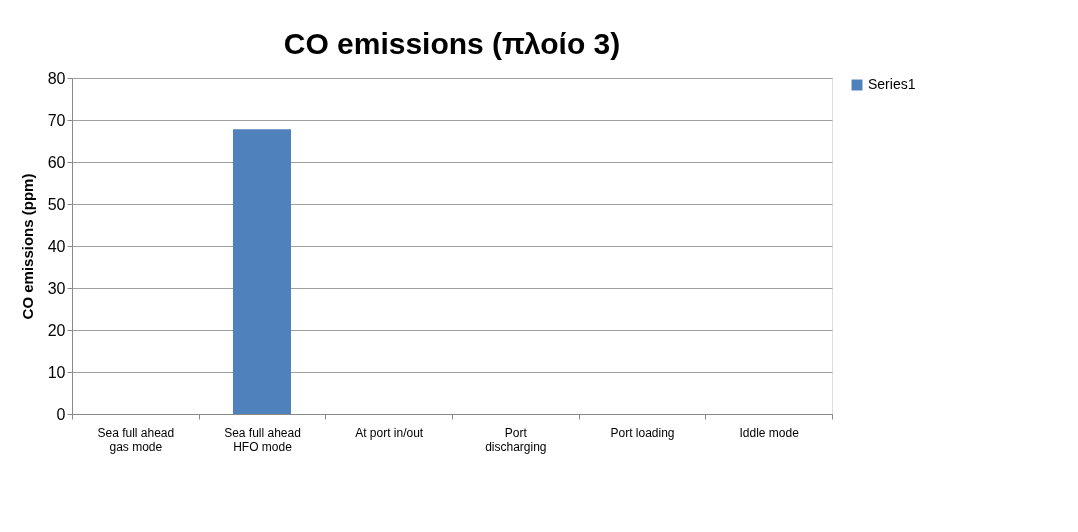 This screenshot has width=1078, height=532. What do you see at coordinates (61, 414) in the screenshot?
I see `y-tick-label: 0` at bounding box center [61, 414].